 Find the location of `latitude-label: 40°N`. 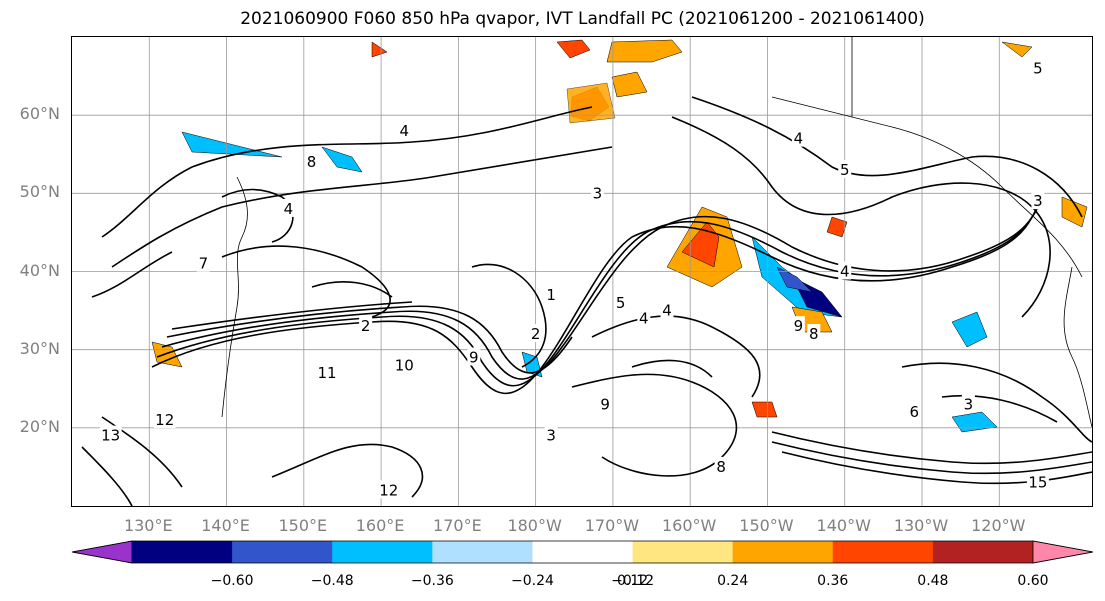

latitude-label: 40°N is located at coordinates (39, 270).